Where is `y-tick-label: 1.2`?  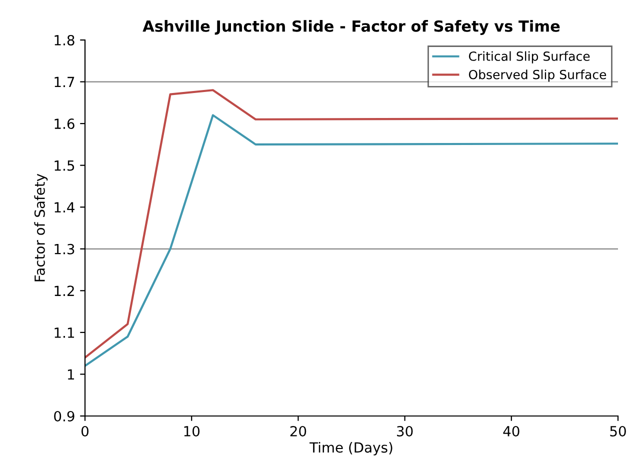
y-tick-label: 1.2 is located at coordinates (64, 291).